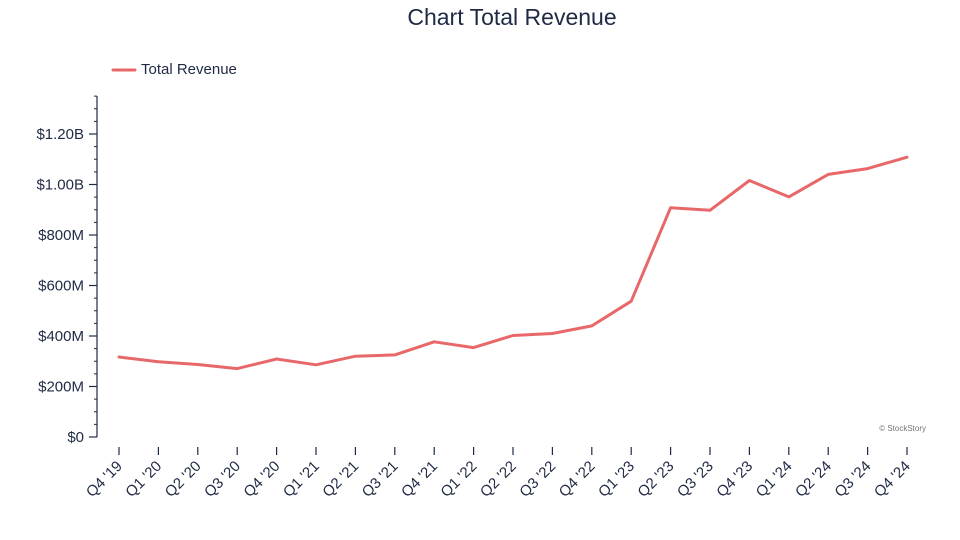  I want to click on y-tick-label: $200M, so click(61, 387).